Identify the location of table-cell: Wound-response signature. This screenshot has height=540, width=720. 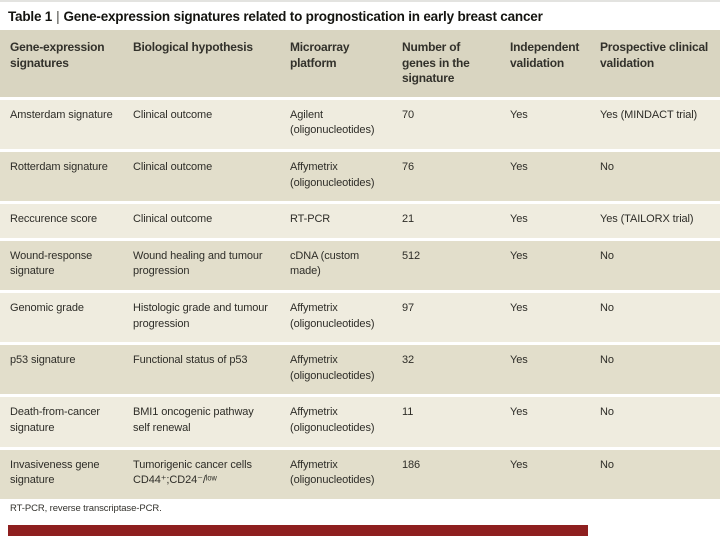
(61, 265).